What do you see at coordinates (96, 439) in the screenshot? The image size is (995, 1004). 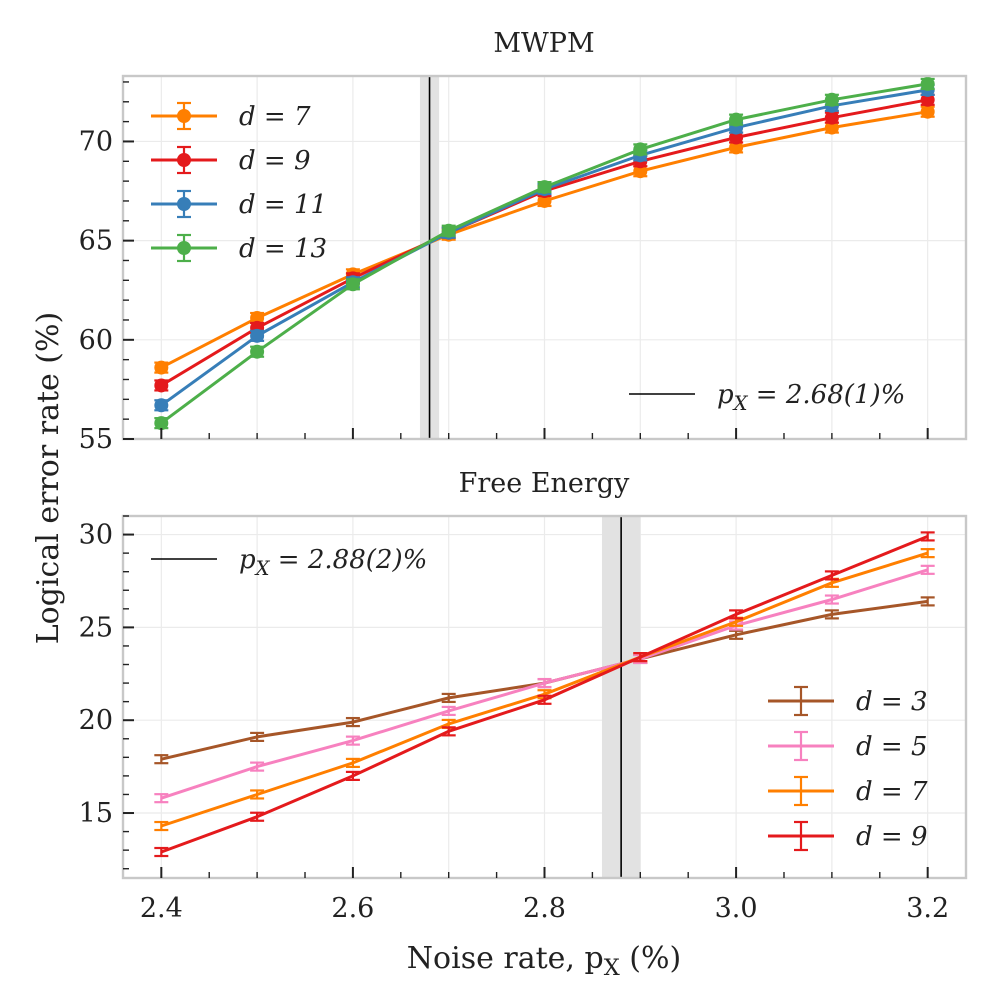 I see `y-tick-label: 55` at bounding box center [96, 439].